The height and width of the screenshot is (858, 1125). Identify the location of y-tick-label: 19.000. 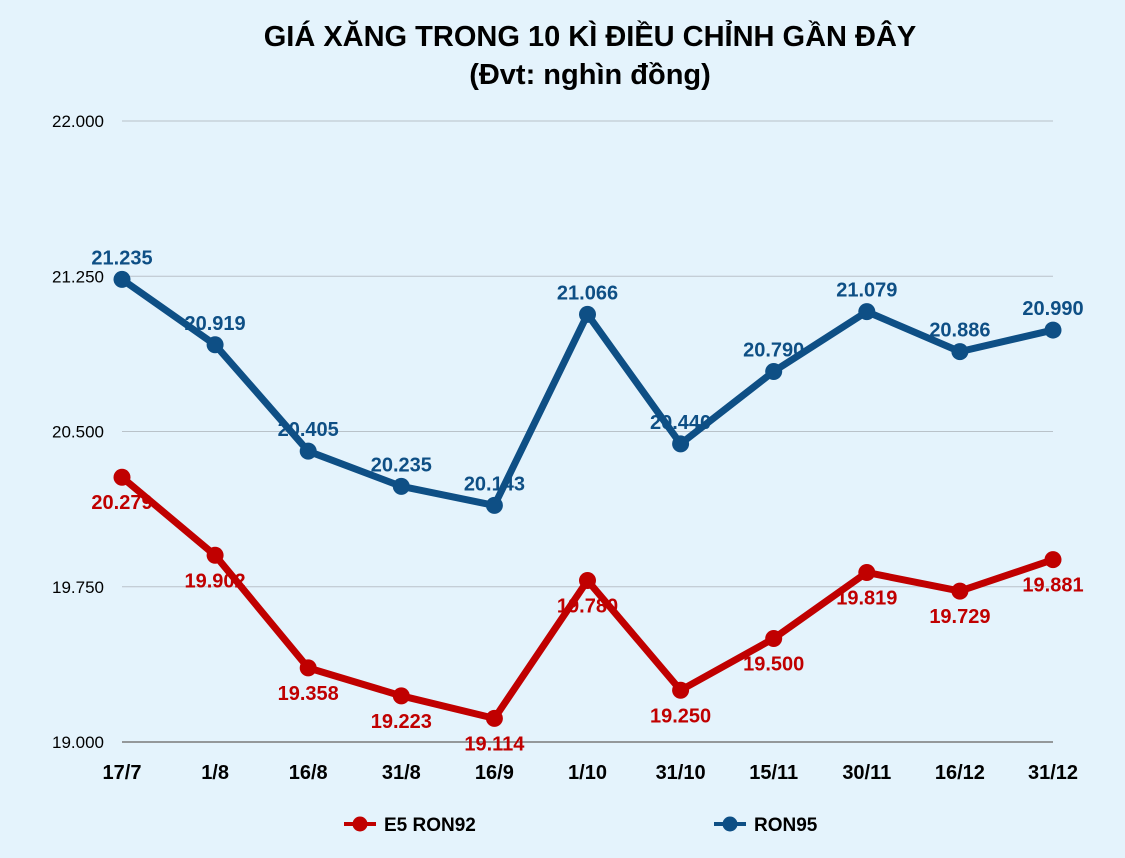
(78, 742).